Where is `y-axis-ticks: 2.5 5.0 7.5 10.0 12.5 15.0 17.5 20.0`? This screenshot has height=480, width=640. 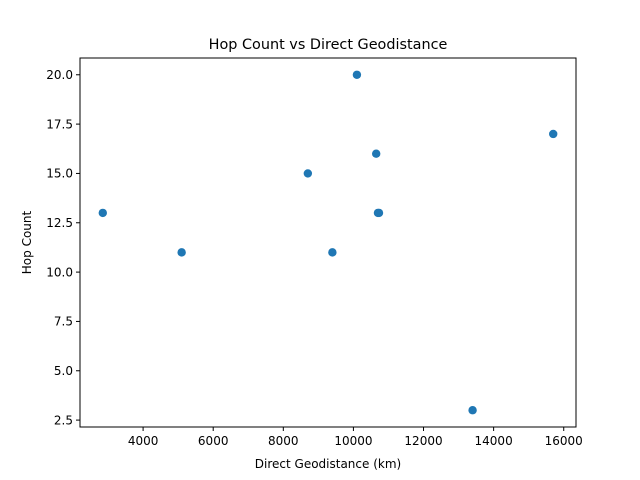
y-axis-ticks: 2.5 5.0 7.5 10.0 12.5 15.0 17.5 20.0 is located at coordinates (63, 247).